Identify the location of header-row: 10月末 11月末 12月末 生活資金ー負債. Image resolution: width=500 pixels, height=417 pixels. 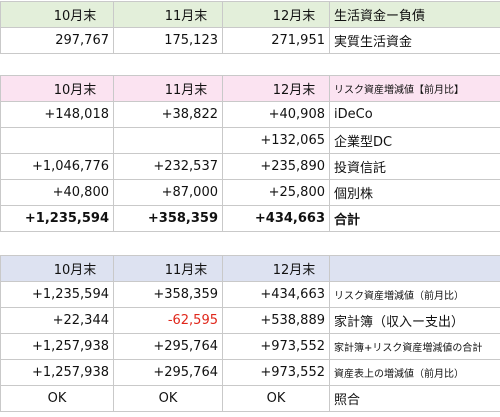
(250, 14).